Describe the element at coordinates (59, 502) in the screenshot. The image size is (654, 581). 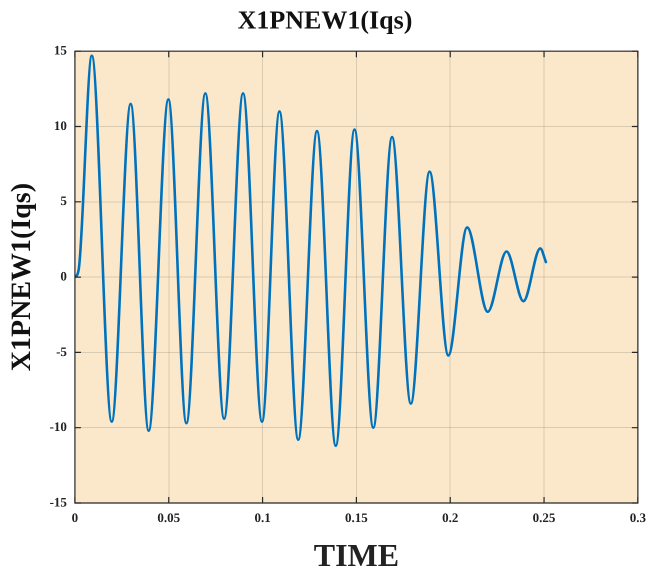
I see `y-tick-label: -15` at that location.